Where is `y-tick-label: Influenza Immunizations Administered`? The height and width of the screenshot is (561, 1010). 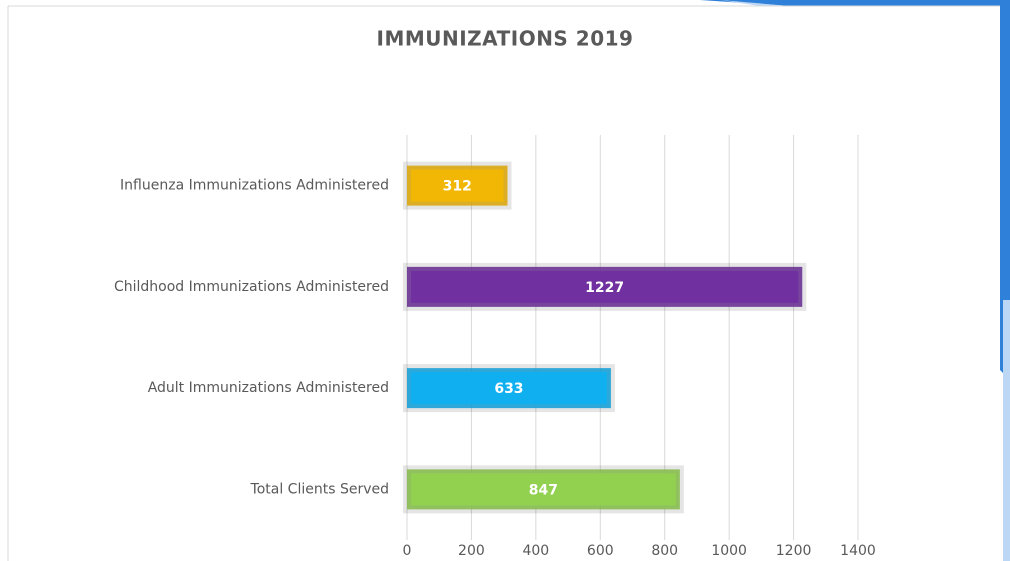
y-tick-label: Influenza Immunizations Administered is located at coordinates (254, 186).